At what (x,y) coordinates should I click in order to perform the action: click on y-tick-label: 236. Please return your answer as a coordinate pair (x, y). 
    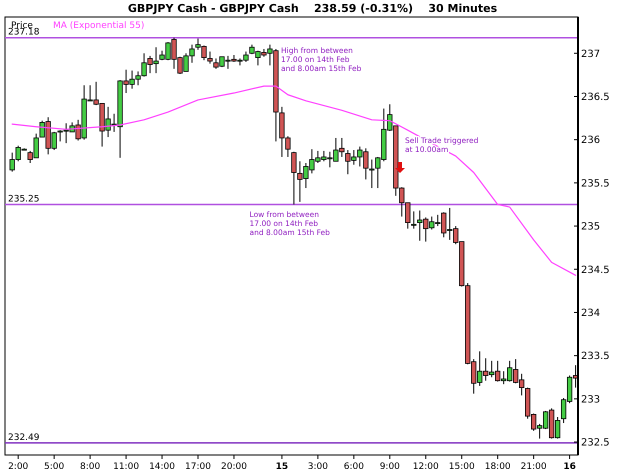
    Looking at the image, I should click on (590, 140).